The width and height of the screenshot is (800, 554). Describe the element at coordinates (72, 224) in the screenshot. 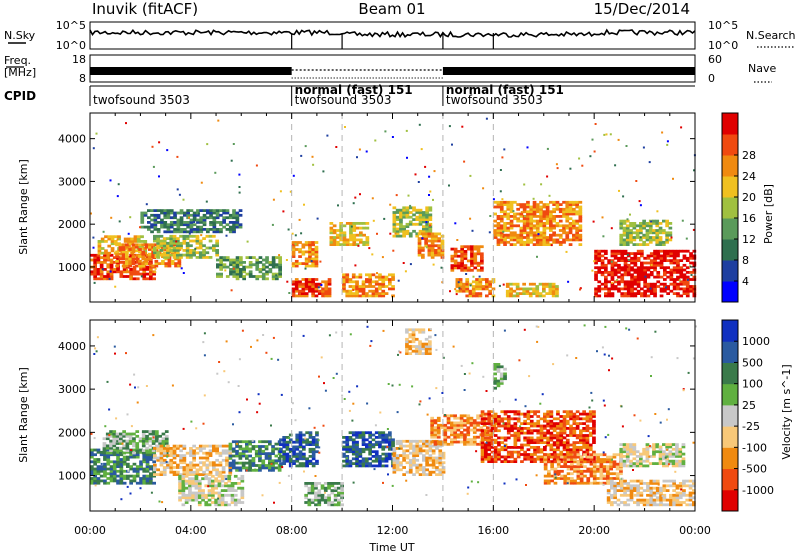

I see `power-y-tick-label: 2000` at that location.